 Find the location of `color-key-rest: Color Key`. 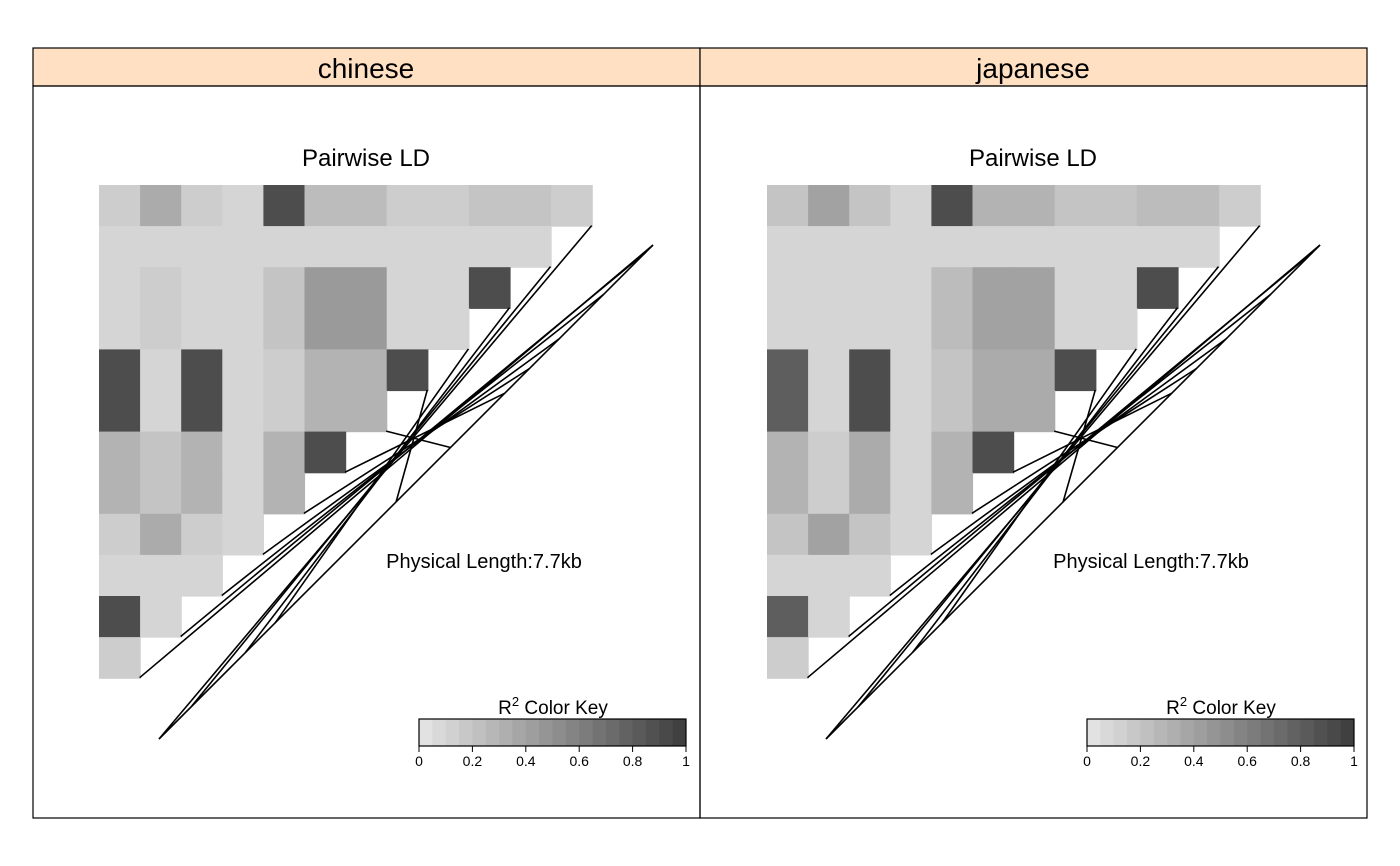

color-key-rest: Color Key is located at coordinates (563, 708).